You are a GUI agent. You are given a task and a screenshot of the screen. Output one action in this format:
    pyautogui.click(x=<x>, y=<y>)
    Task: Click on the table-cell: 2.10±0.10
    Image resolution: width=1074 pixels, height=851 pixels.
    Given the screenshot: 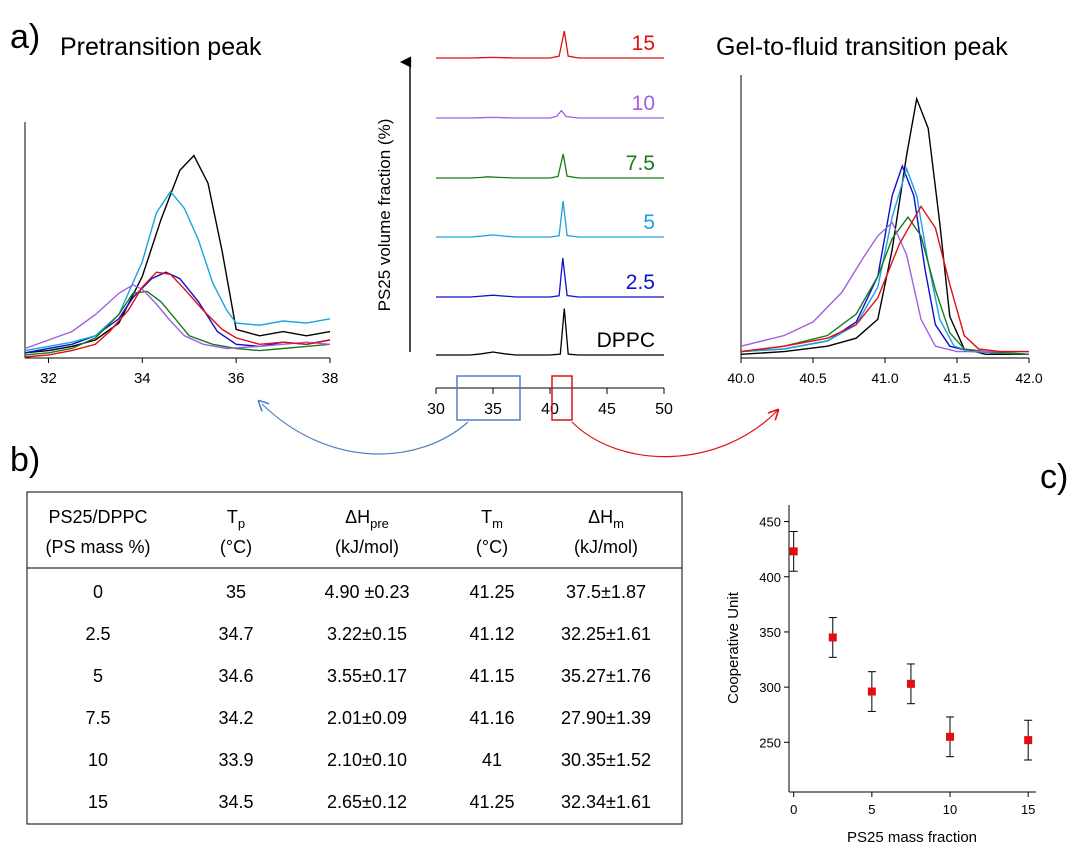 What is the action you would take?
    pyautogui.click(x=367, y=760)
    